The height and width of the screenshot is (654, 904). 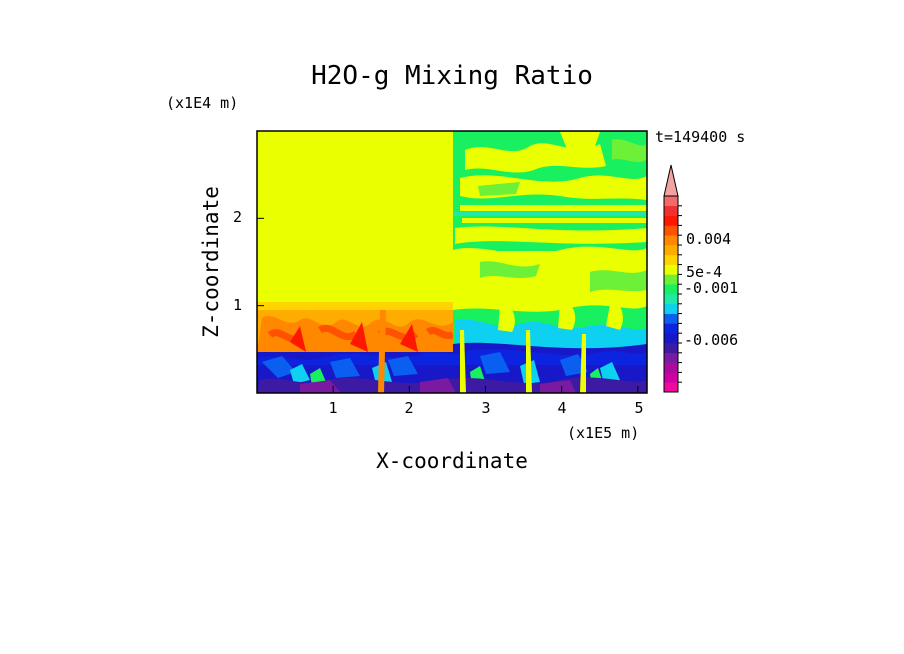 What do you see at coordinates (671, 180) in the screenshot?
I see `colorbar-extend-triangle` at bounding box center [671, 180].